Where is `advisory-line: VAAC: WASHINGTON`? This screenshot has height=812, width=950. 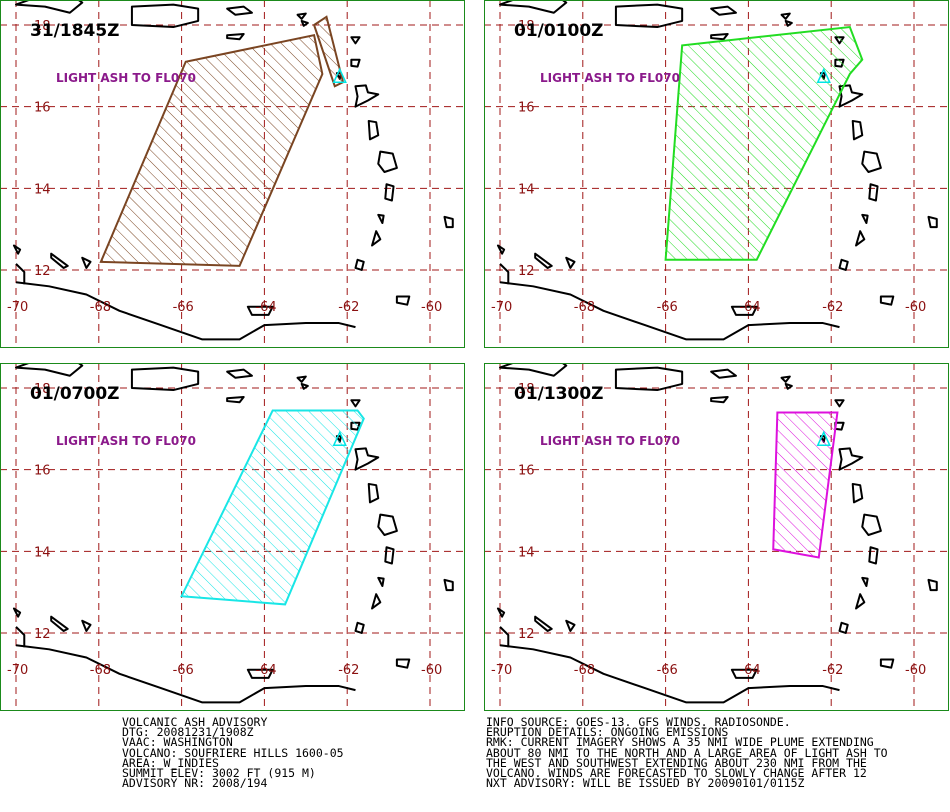
advisory-line: VAAC: WASHINGTON is located at coordinates (177, 742).